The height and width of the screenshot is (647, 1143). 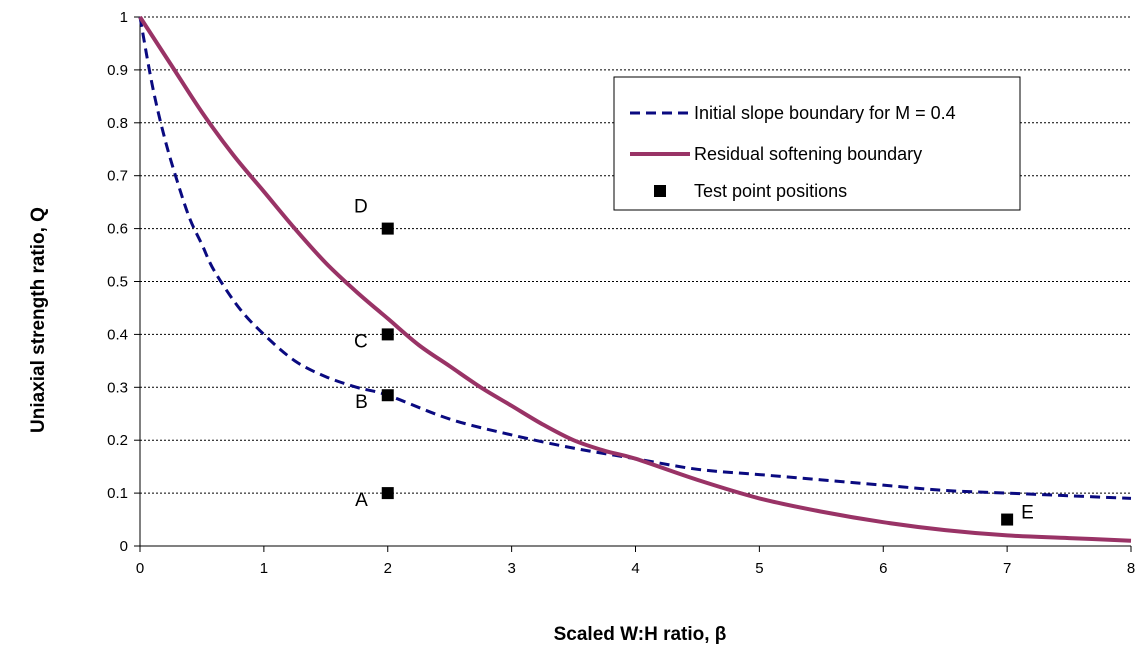 What do you see at coordinates (511, 568) in the screenshot?
I see `x-tick-label: 3` at bounding box center [511, 568].